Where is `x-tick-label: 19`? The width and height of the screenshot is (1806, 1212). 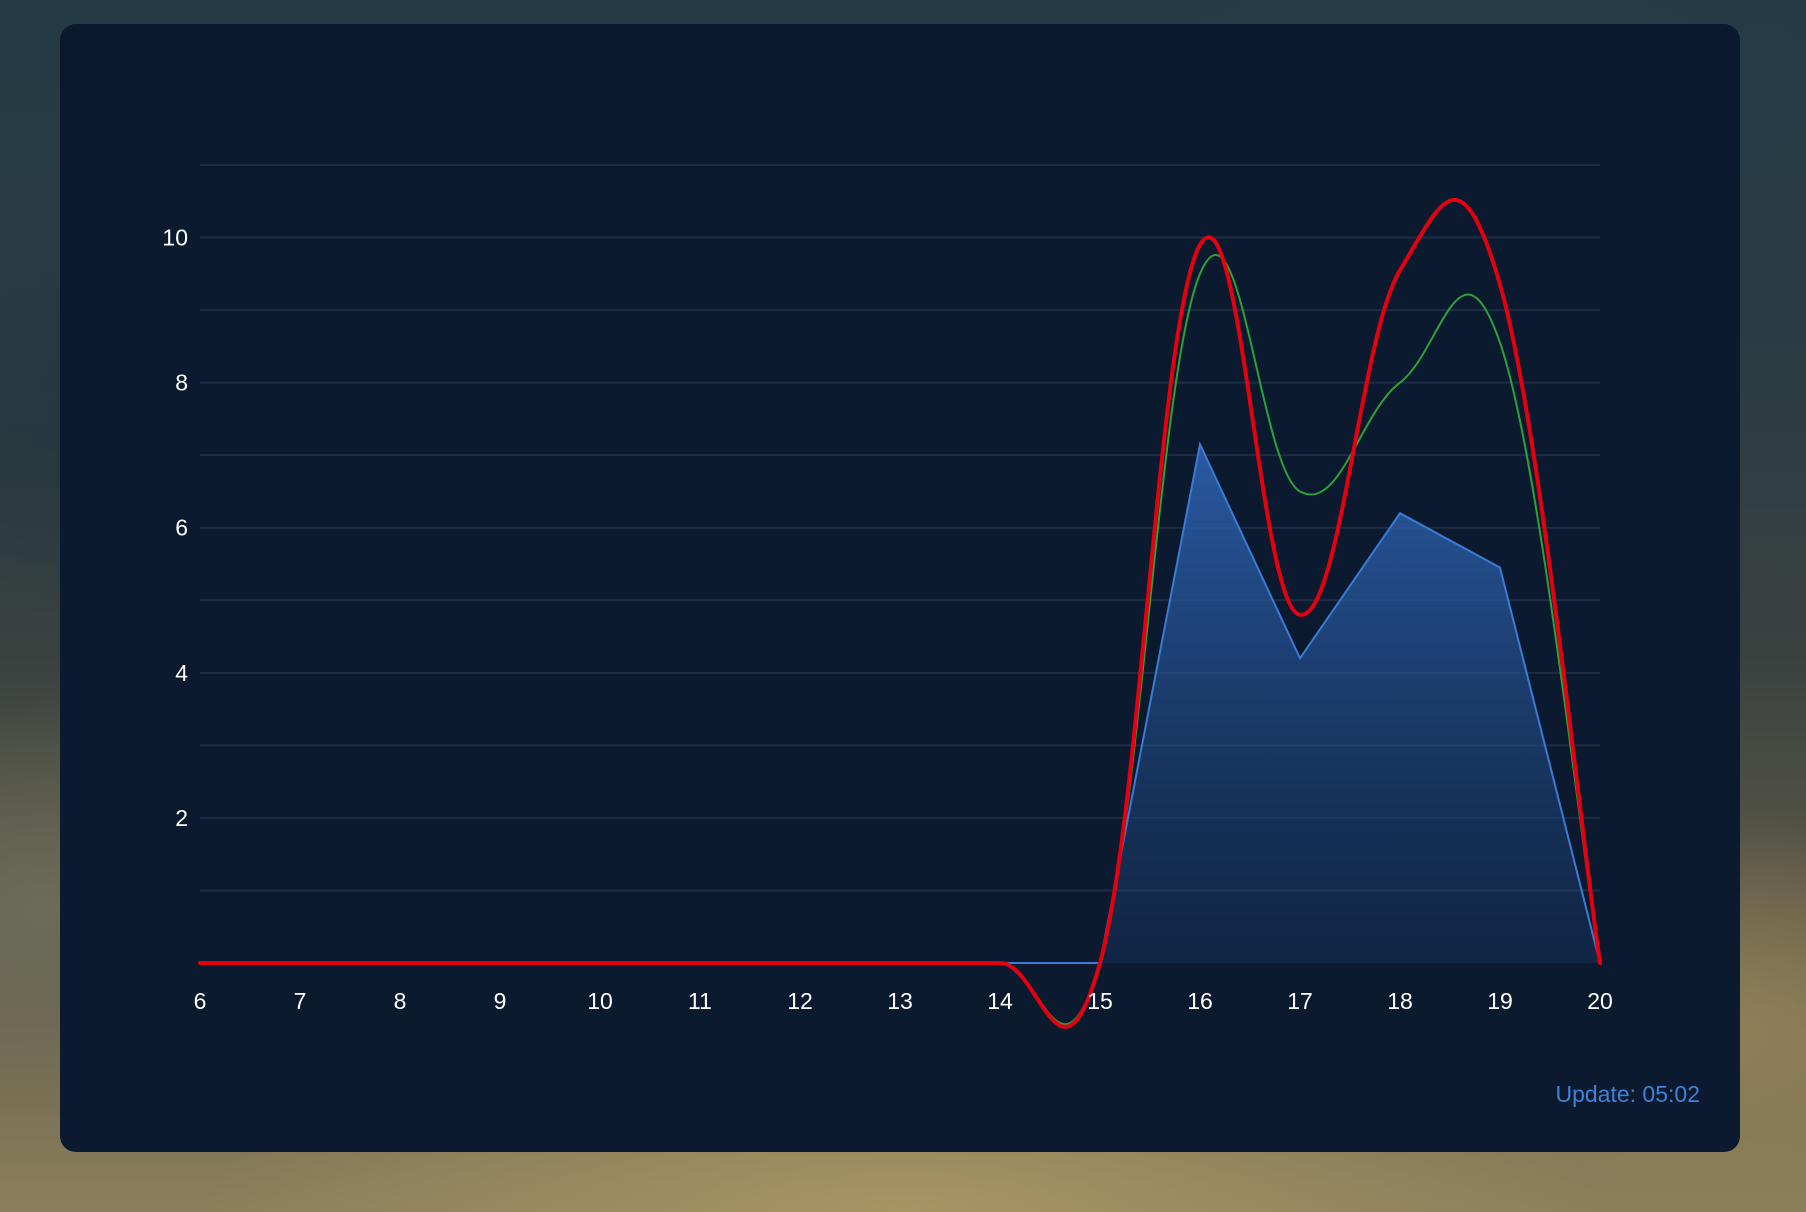 x-tick-label: 19 is located at coordinates (1500, 1001).